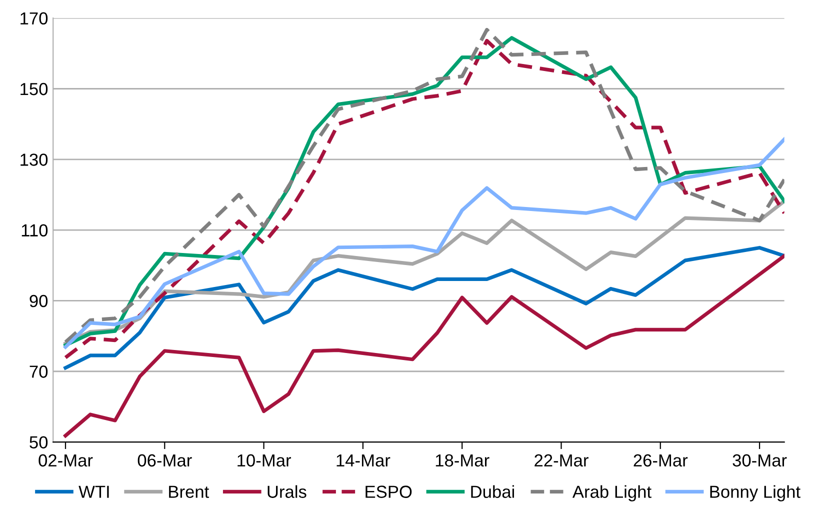 The height and width of the screenshot is (517, 817). What do you see at coordinates (759, 460) in the screenshot?
I see `x-tick-label: 30-Mar` at bounding box center [759, 460].